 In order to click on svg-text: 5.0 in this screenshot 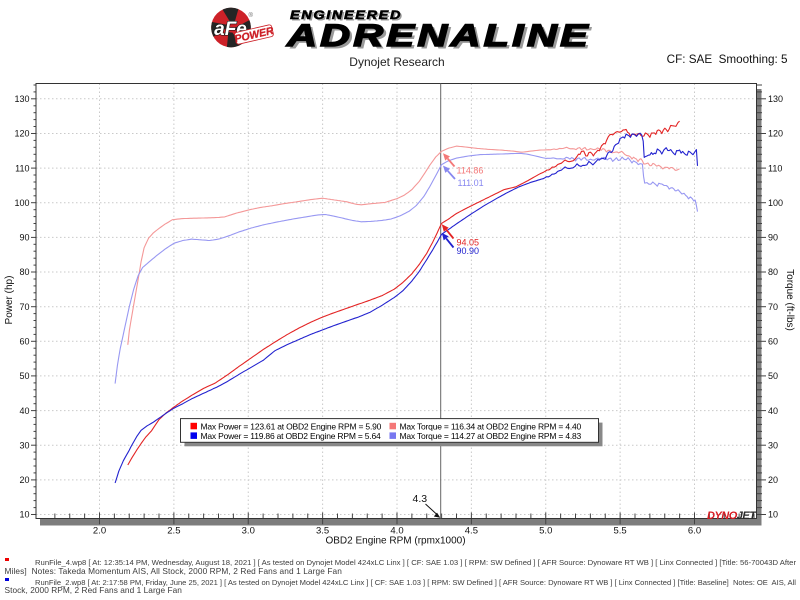, I will do `click(545, 531)`.